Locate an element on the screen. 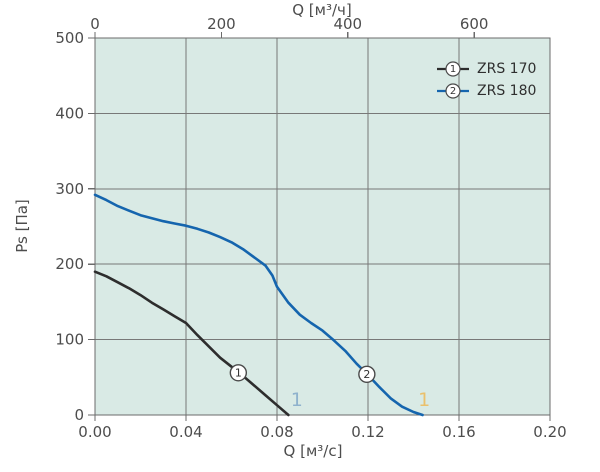  x-top-tick-label: 400 is located at coordinates (347, 24).